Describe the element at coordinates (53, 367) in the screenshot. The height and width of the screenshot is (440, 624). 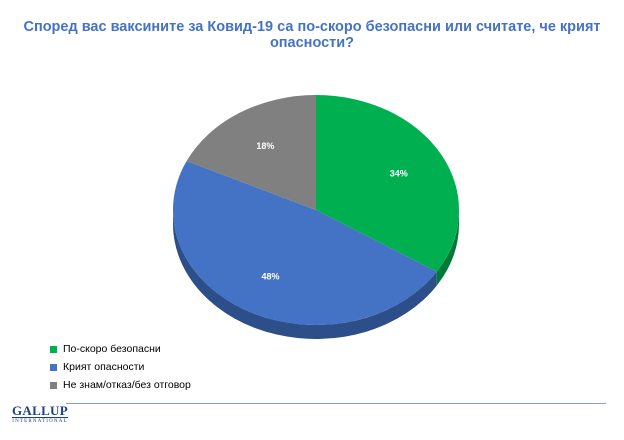
I see `legend-swatch-risky` at that location.